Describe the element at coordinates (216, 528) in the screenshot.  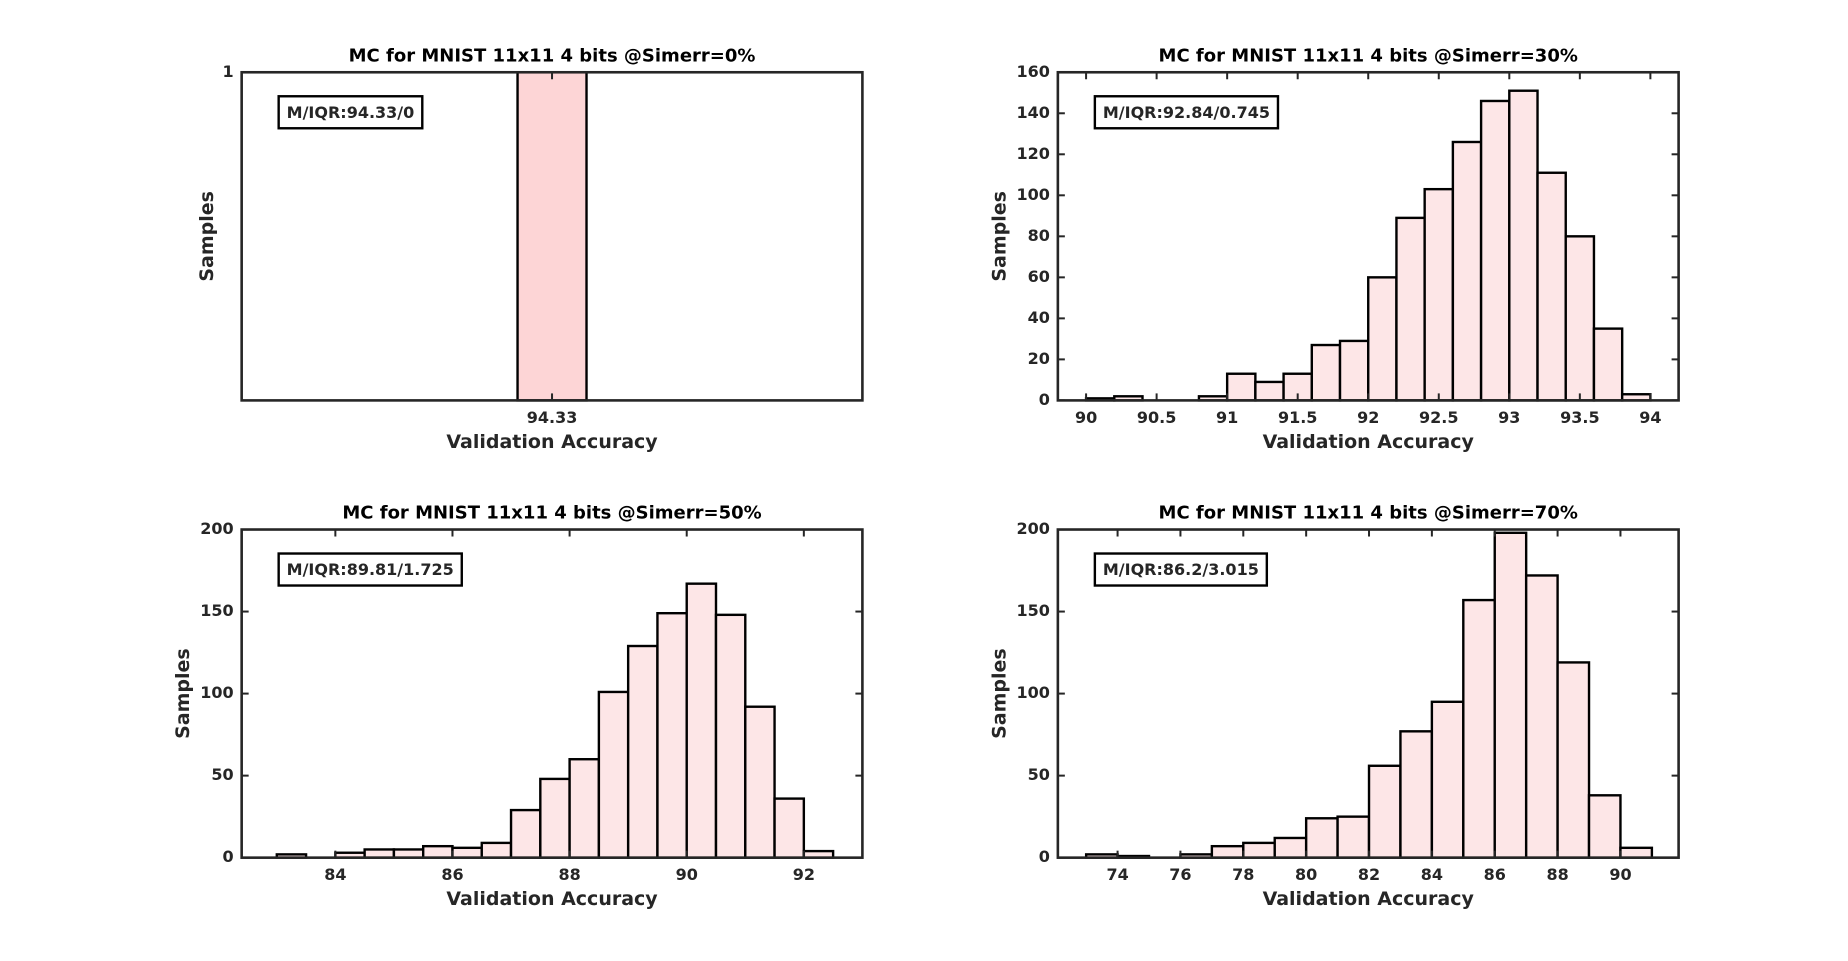
I see `y-tick-label: 200` at that location.